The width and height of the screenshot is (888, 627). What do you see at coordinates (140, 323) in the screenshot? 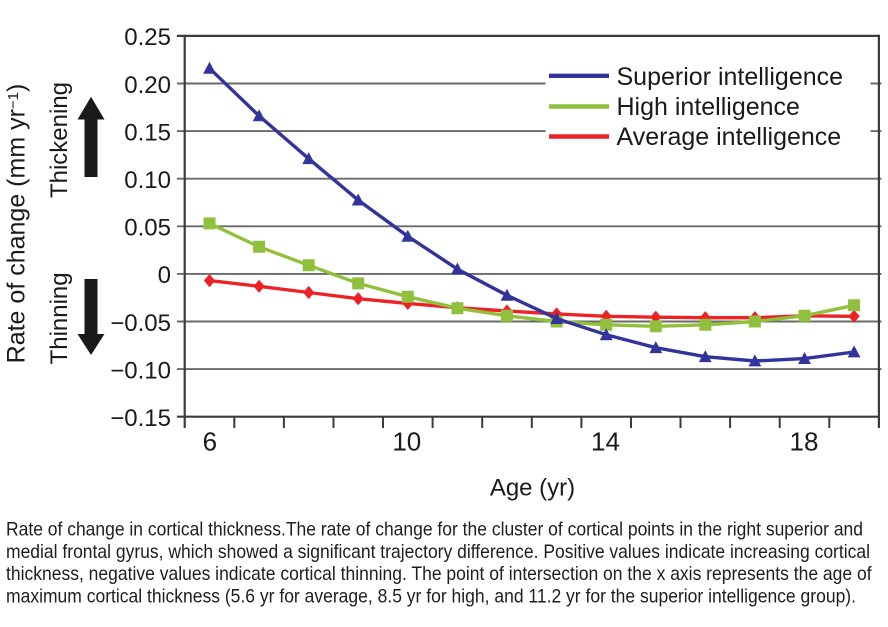
I see `svg-text: −0.05` at bounding box center [140, 323].